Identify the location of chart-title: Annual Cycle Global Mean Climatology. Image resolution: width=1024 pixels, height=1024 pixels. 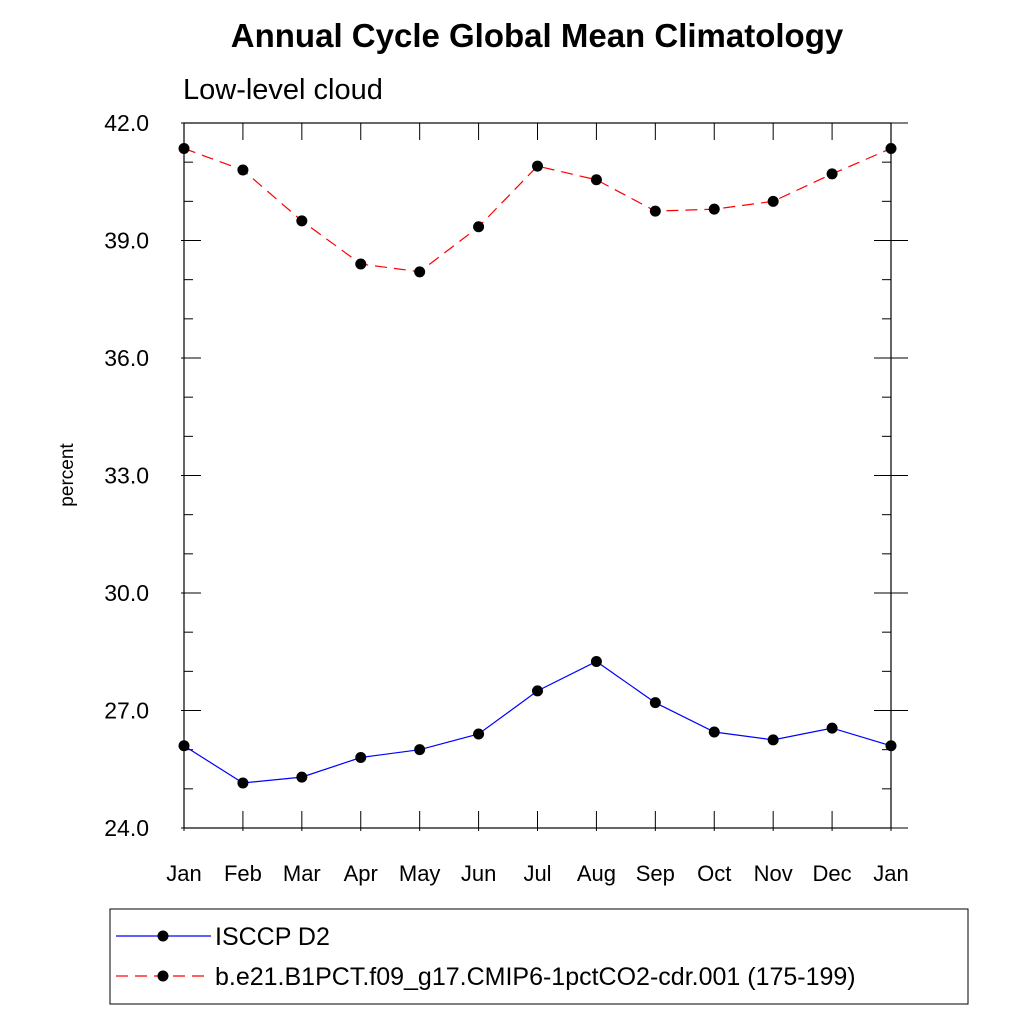
(537, 35).